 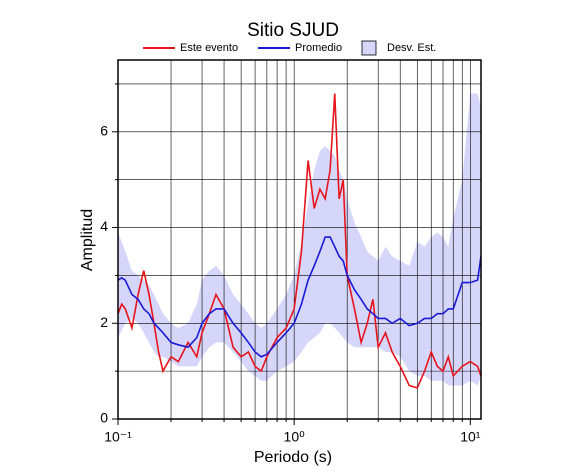 I want to click on x-tick-label: 10⁻¹, so click(x=118, y=437).